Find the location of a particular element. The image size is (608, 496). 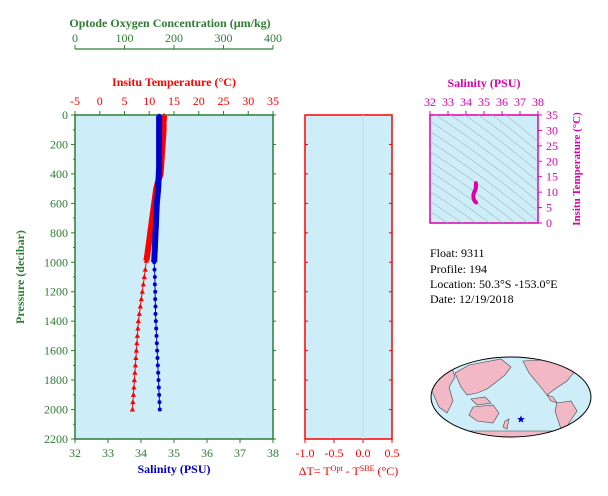

pressure-tick-label: 2200 is located at coordinates (56, 439).